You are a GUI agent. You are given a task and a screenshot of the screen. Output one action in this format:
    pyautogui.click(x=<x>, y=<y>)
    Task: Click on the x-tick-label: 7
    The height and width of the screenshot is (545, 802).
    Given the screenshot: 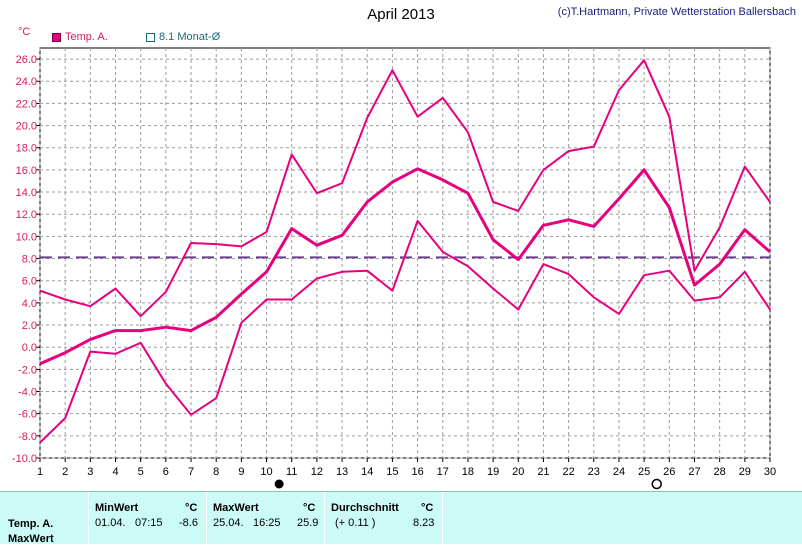 What is the action you would take?
    pyautogui.click(x=191, y=472)
    